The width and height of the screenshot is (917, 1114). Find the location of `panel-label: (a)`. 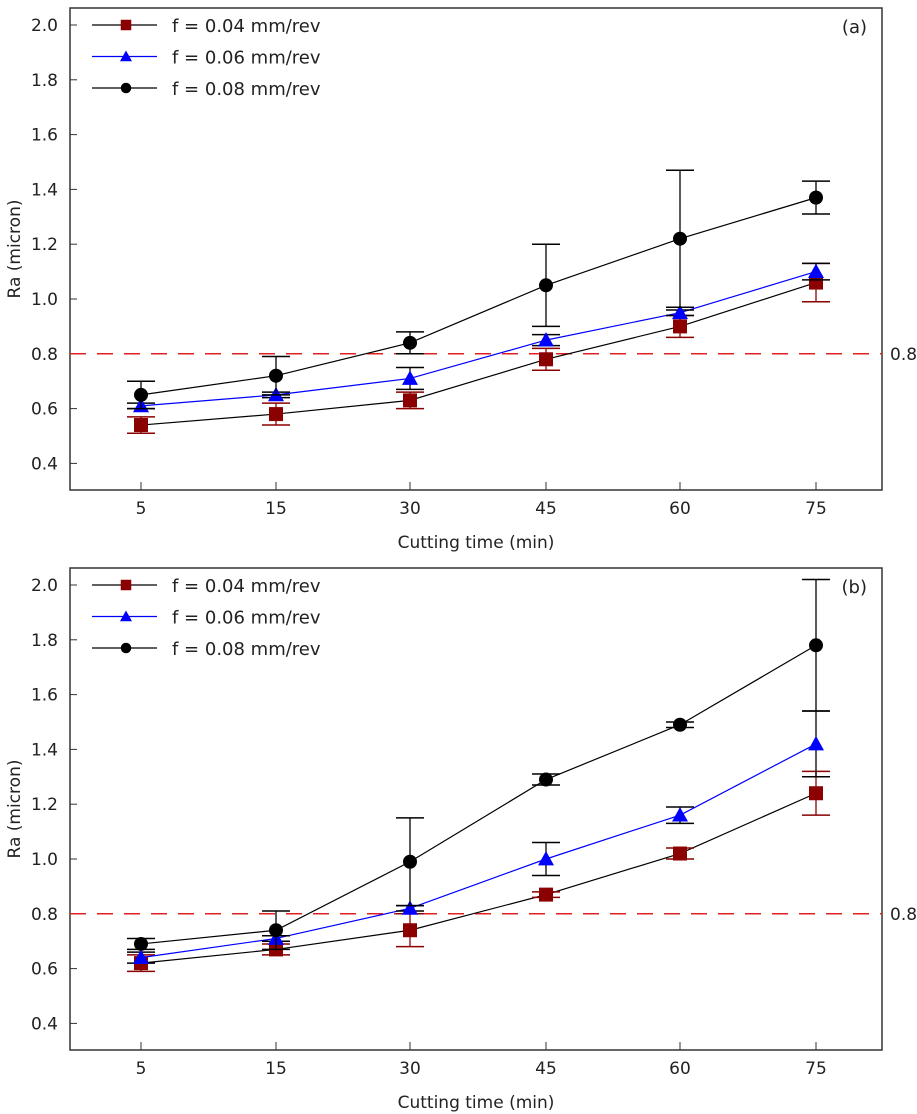

panel-label: (a) is located at coordinates (854, 27).